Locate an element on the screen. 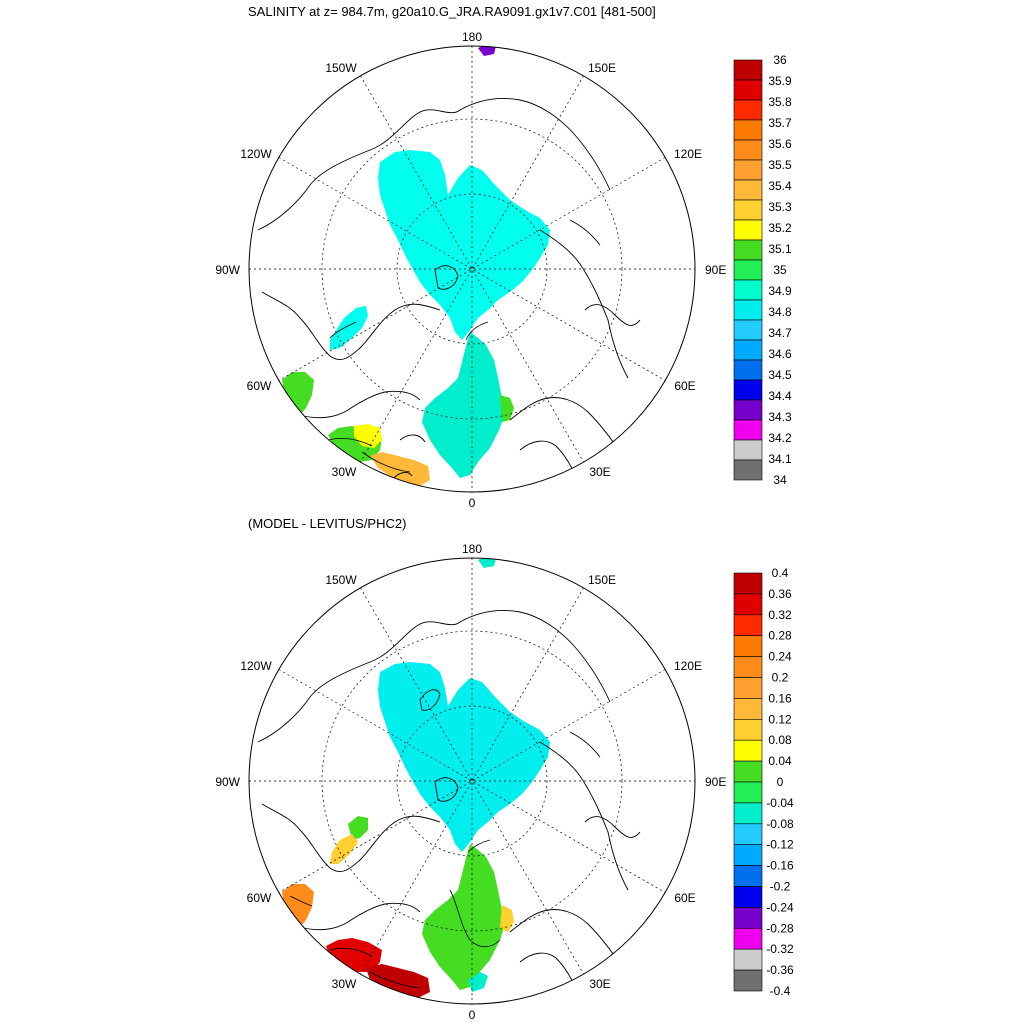 Image resolution: width=1024 pixels, height=1024 pixels. colorbar-tick-label: -0.2 is located at coordinates (780, 887).